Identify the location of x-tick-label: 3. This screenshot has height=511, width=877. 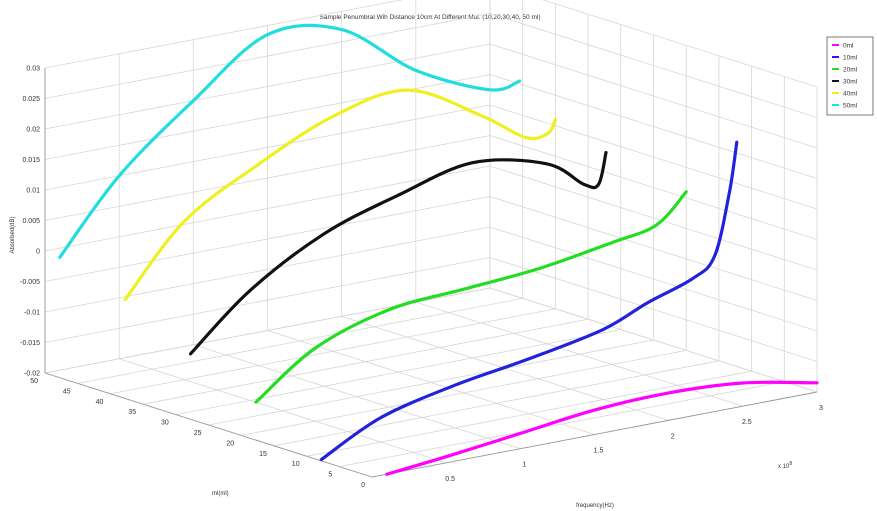
(821, 408).